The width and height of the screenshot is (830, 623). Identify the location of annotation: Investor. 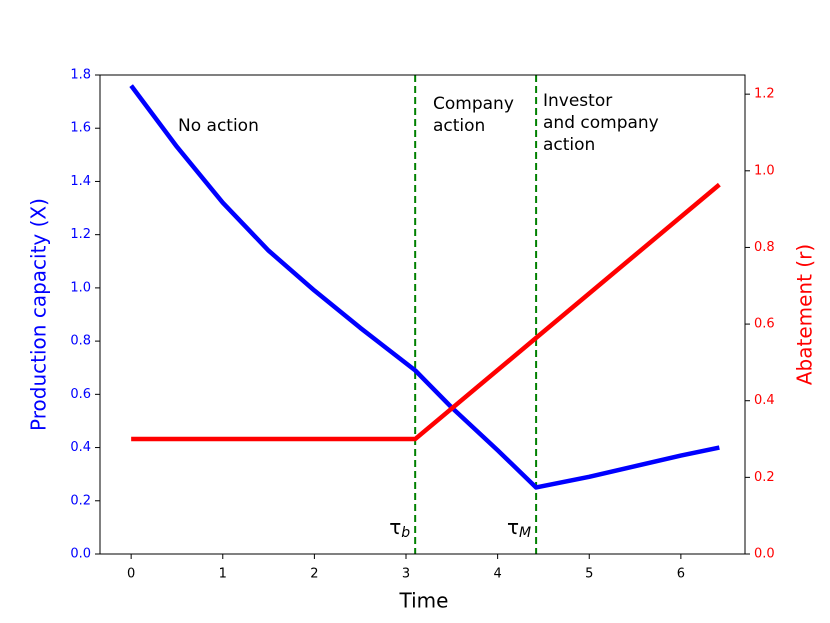
(577, 101).